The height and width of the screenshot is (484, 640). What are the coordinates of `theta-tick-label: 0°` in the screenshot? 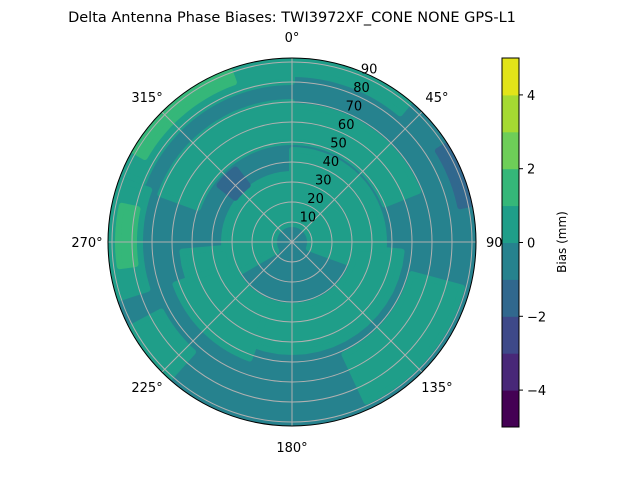 It's located at (292, 38).